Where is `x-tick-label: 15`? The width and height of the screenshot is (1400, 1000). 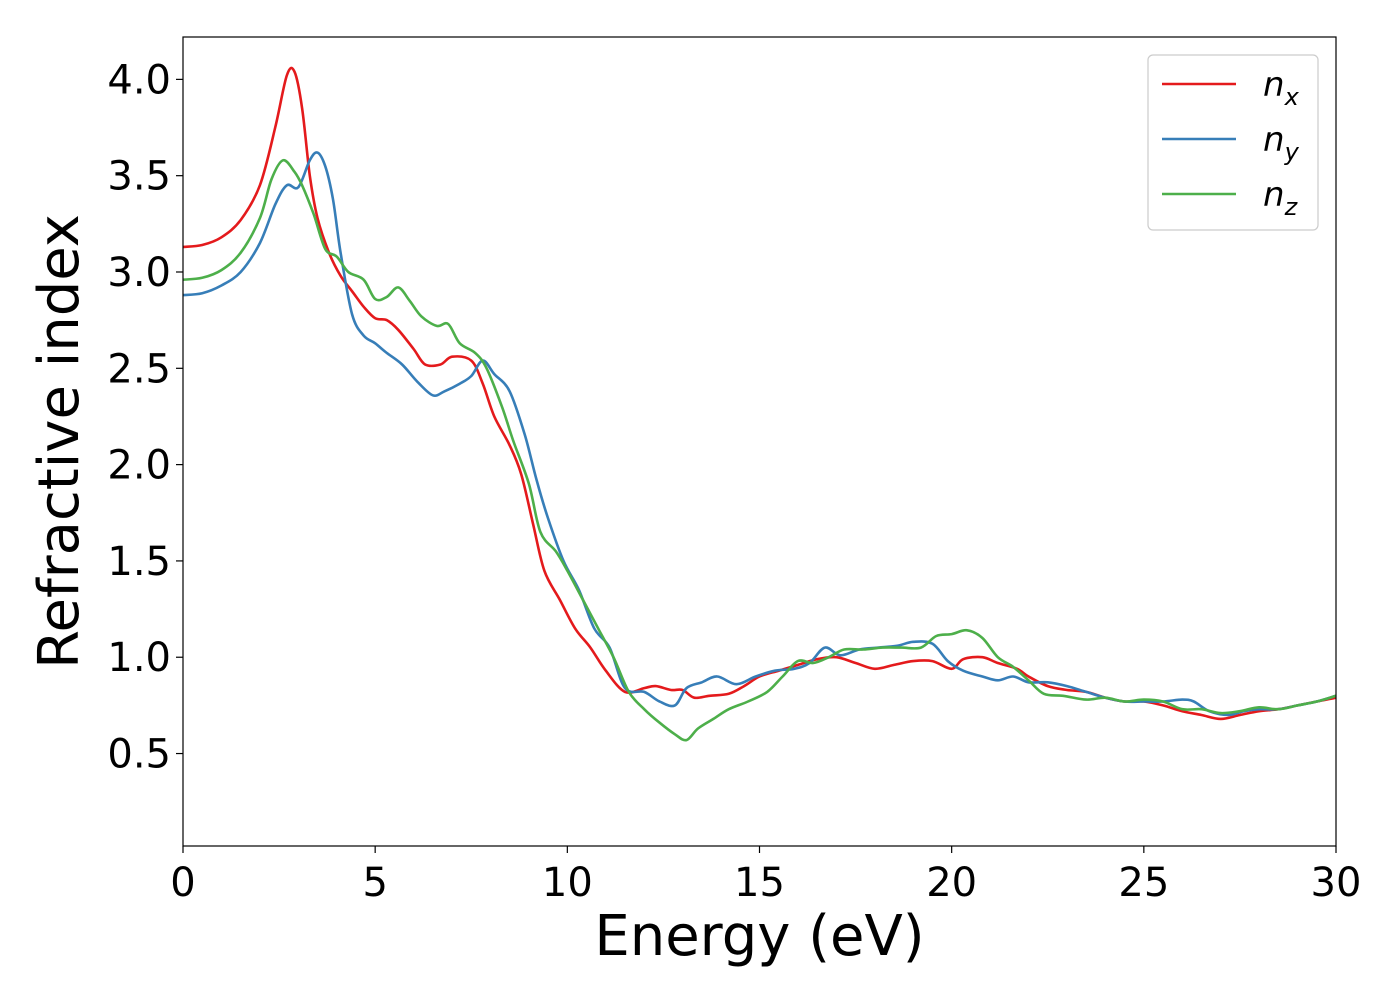
x-tick-label: 15 is located at coordinates (759, 883).